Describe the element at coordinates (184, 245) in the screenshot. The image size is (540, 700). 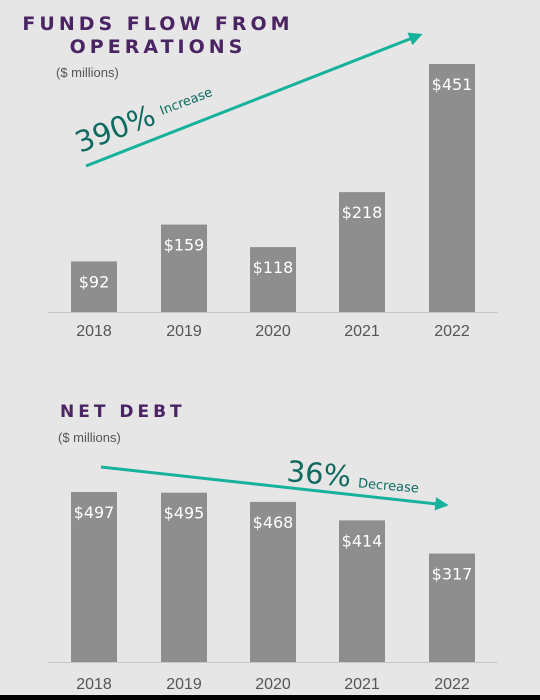
I see `chart1-value-label-2019: $159` at that location.